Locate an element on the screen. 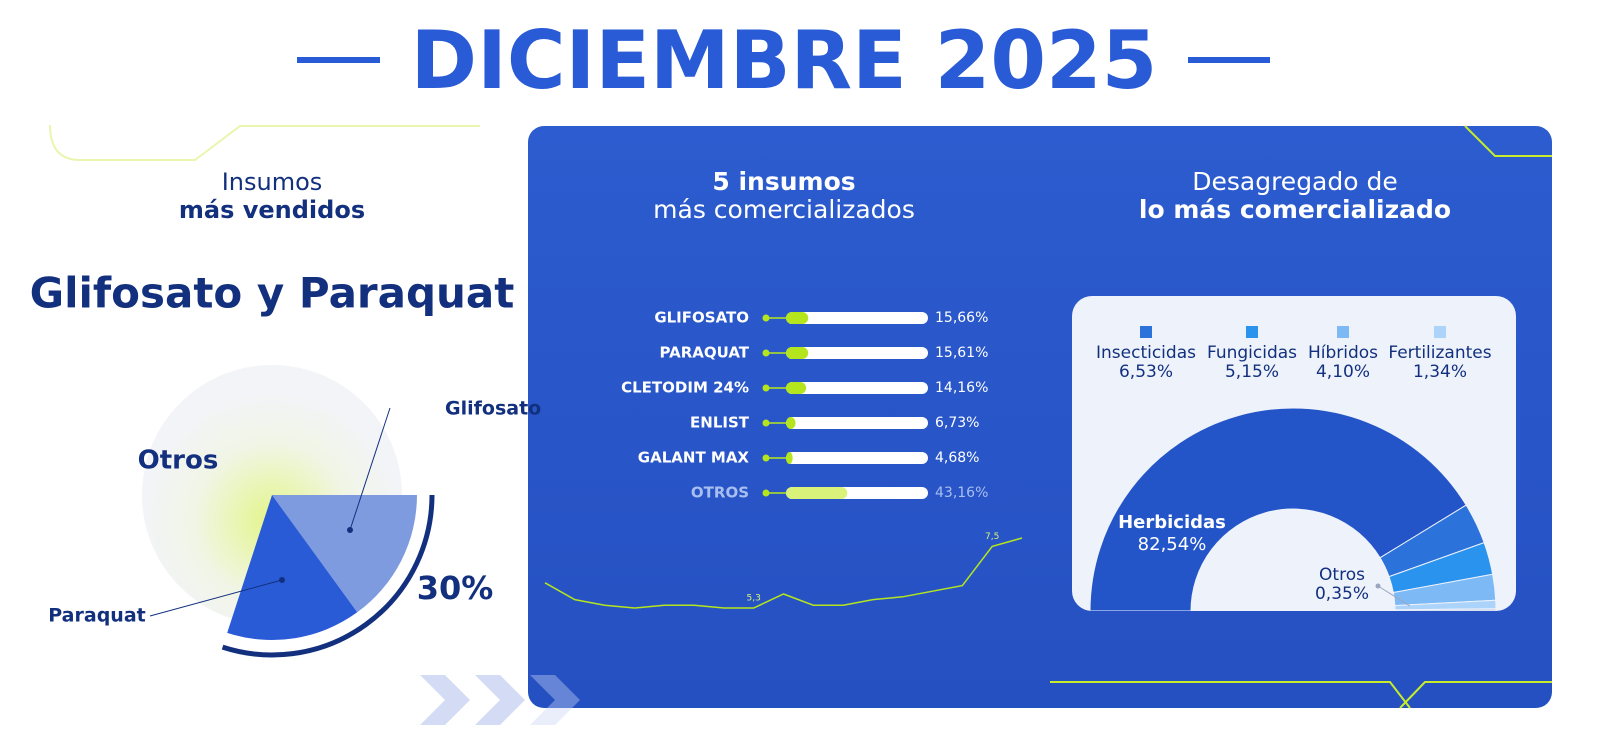 This screenshot has width=1600, height=739. sparkline is located at coordinates (783, 573).